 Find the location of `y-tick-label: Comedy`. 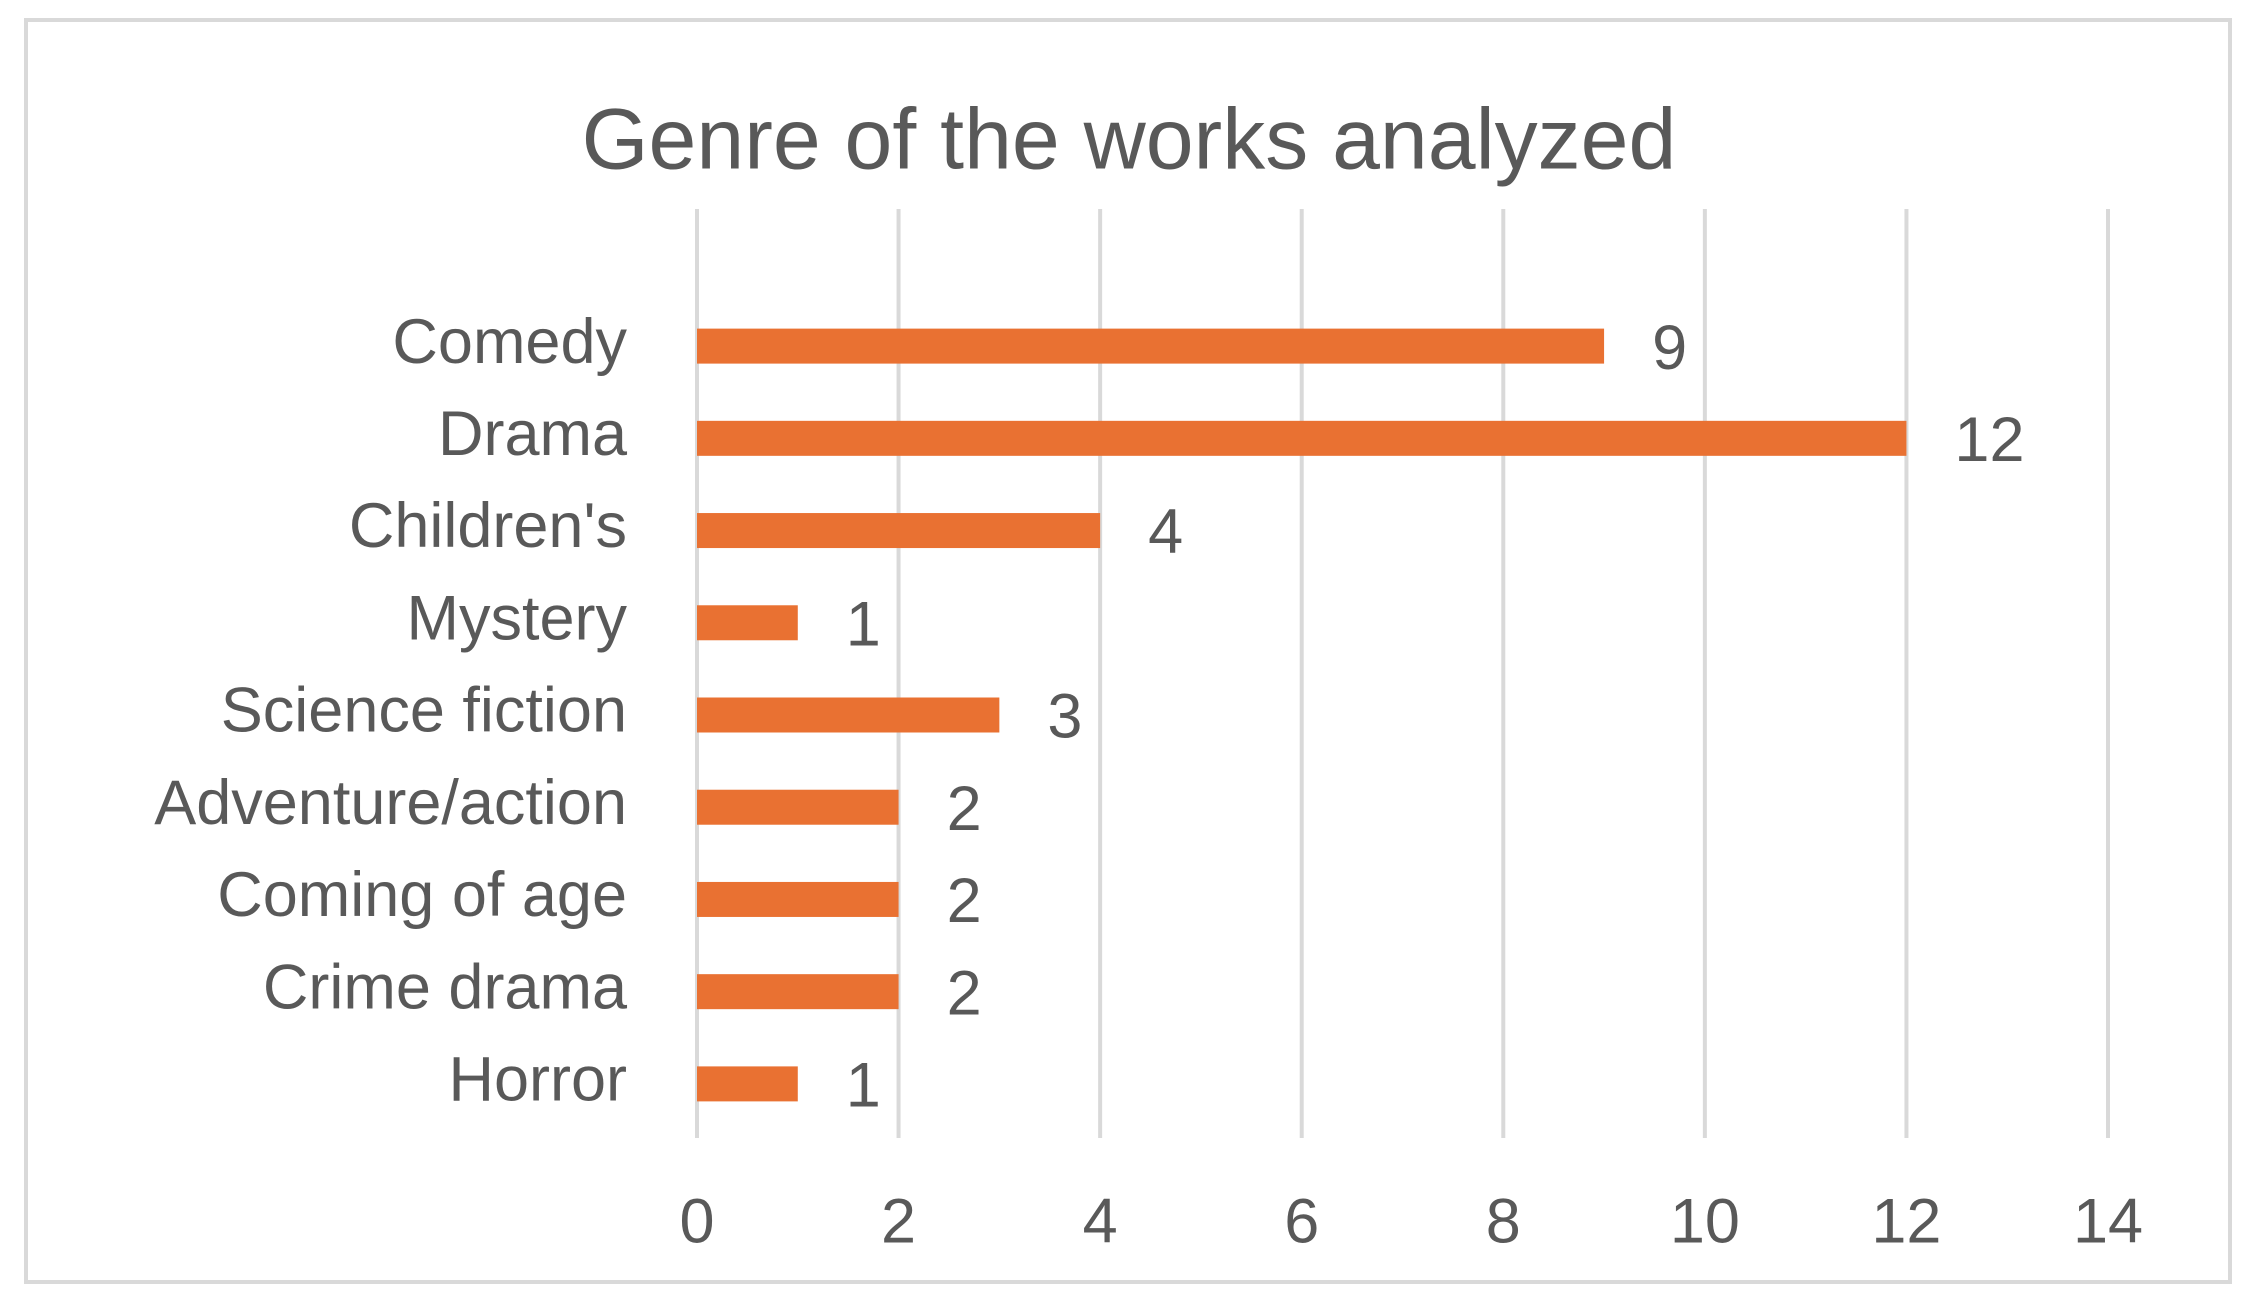

y-tick-label: Comedy is located at coordinates (509, 342).